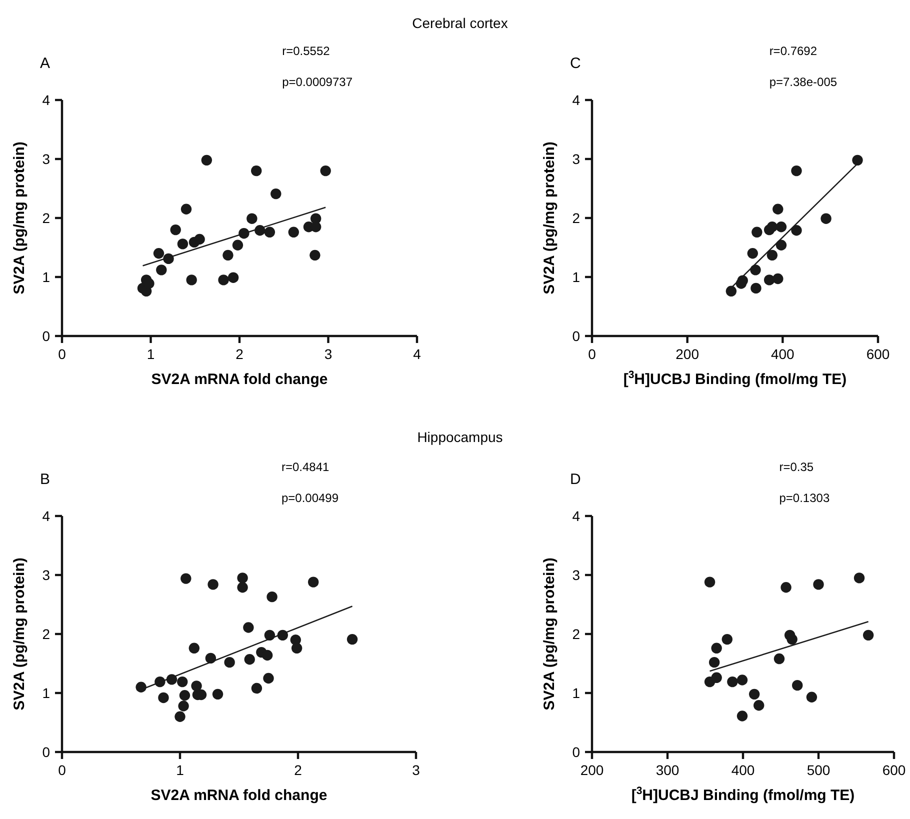 The height and width of the screenshot is (819, 910). I want to click on x-axis-title: [$^{3}$H]UCBJ Binding (fmol/mg TE), so click(743, 794).